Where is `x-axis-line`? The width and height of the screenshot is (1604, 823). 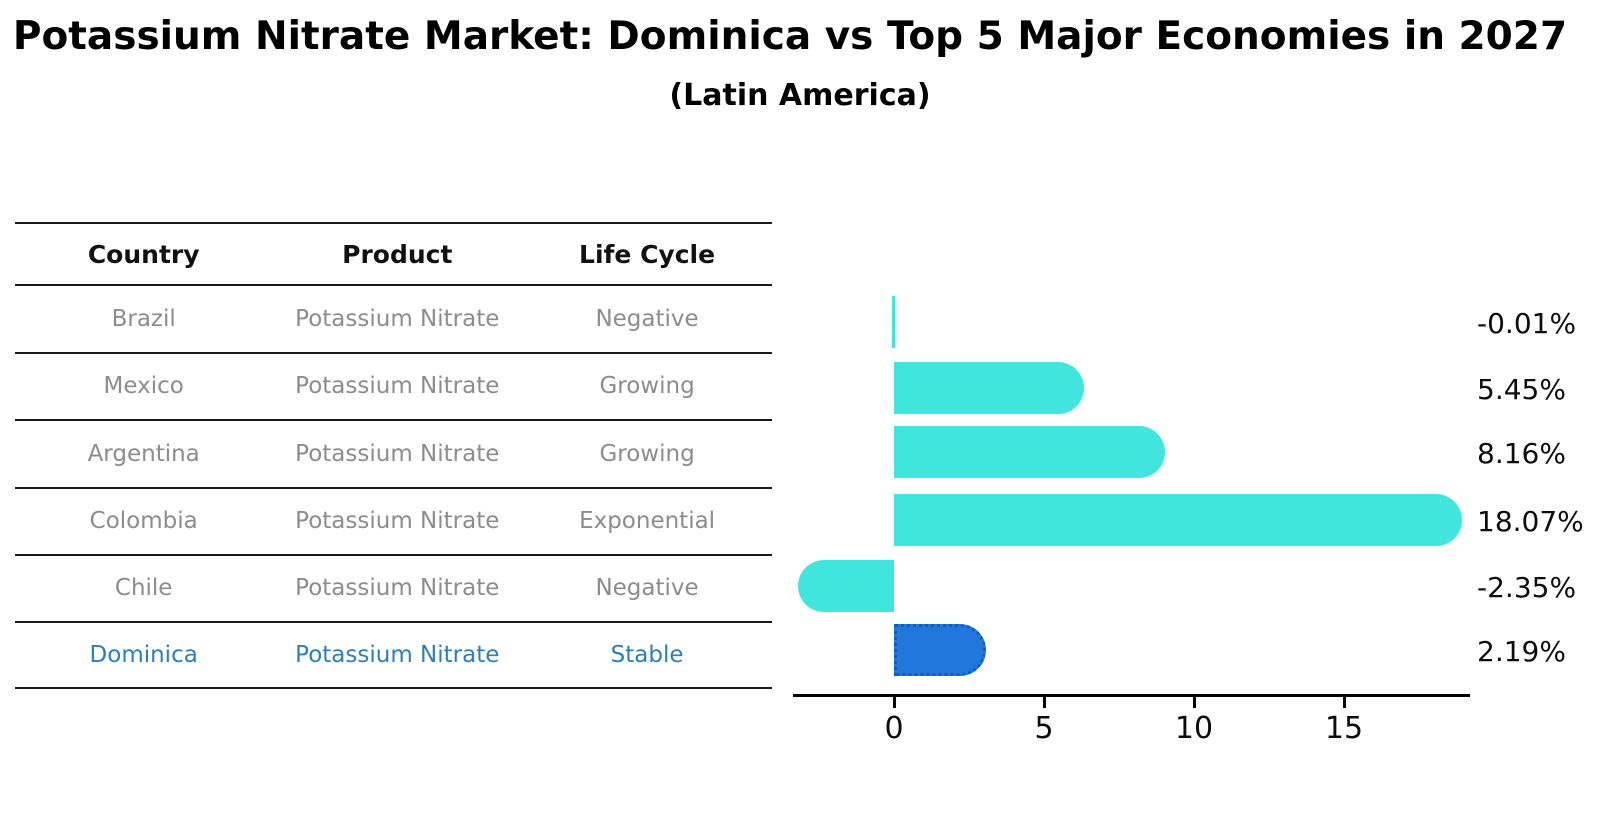
x-axis-line is located at coordinates (1131, 695).